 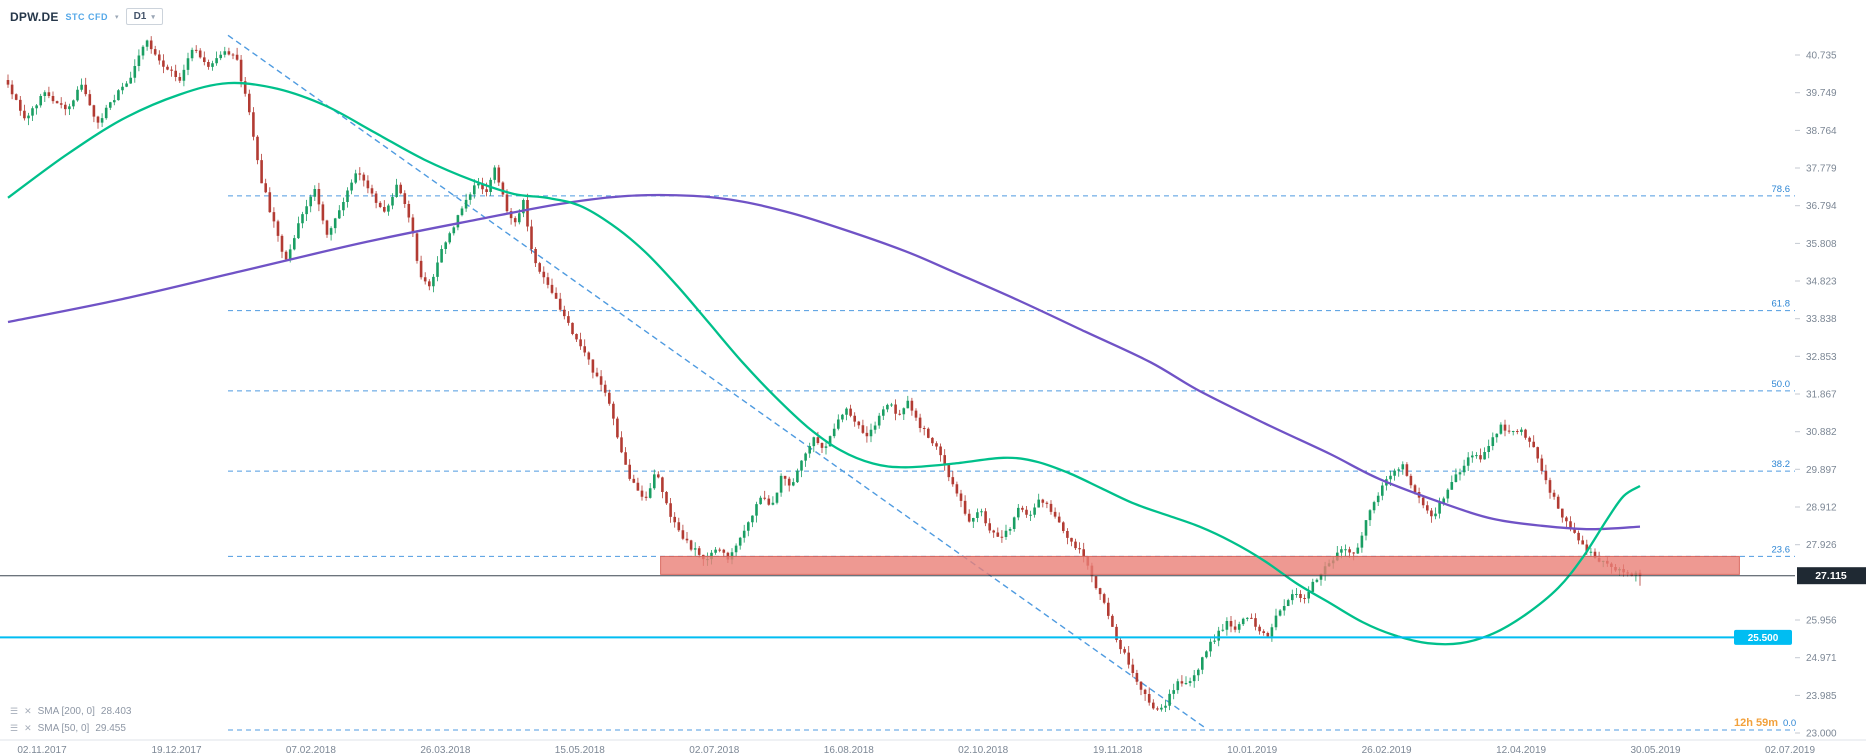 I want to click on indicator-row-sma50: ☰ ✕ SMA [50, 0] 29.455, so click(x=70, y=728).